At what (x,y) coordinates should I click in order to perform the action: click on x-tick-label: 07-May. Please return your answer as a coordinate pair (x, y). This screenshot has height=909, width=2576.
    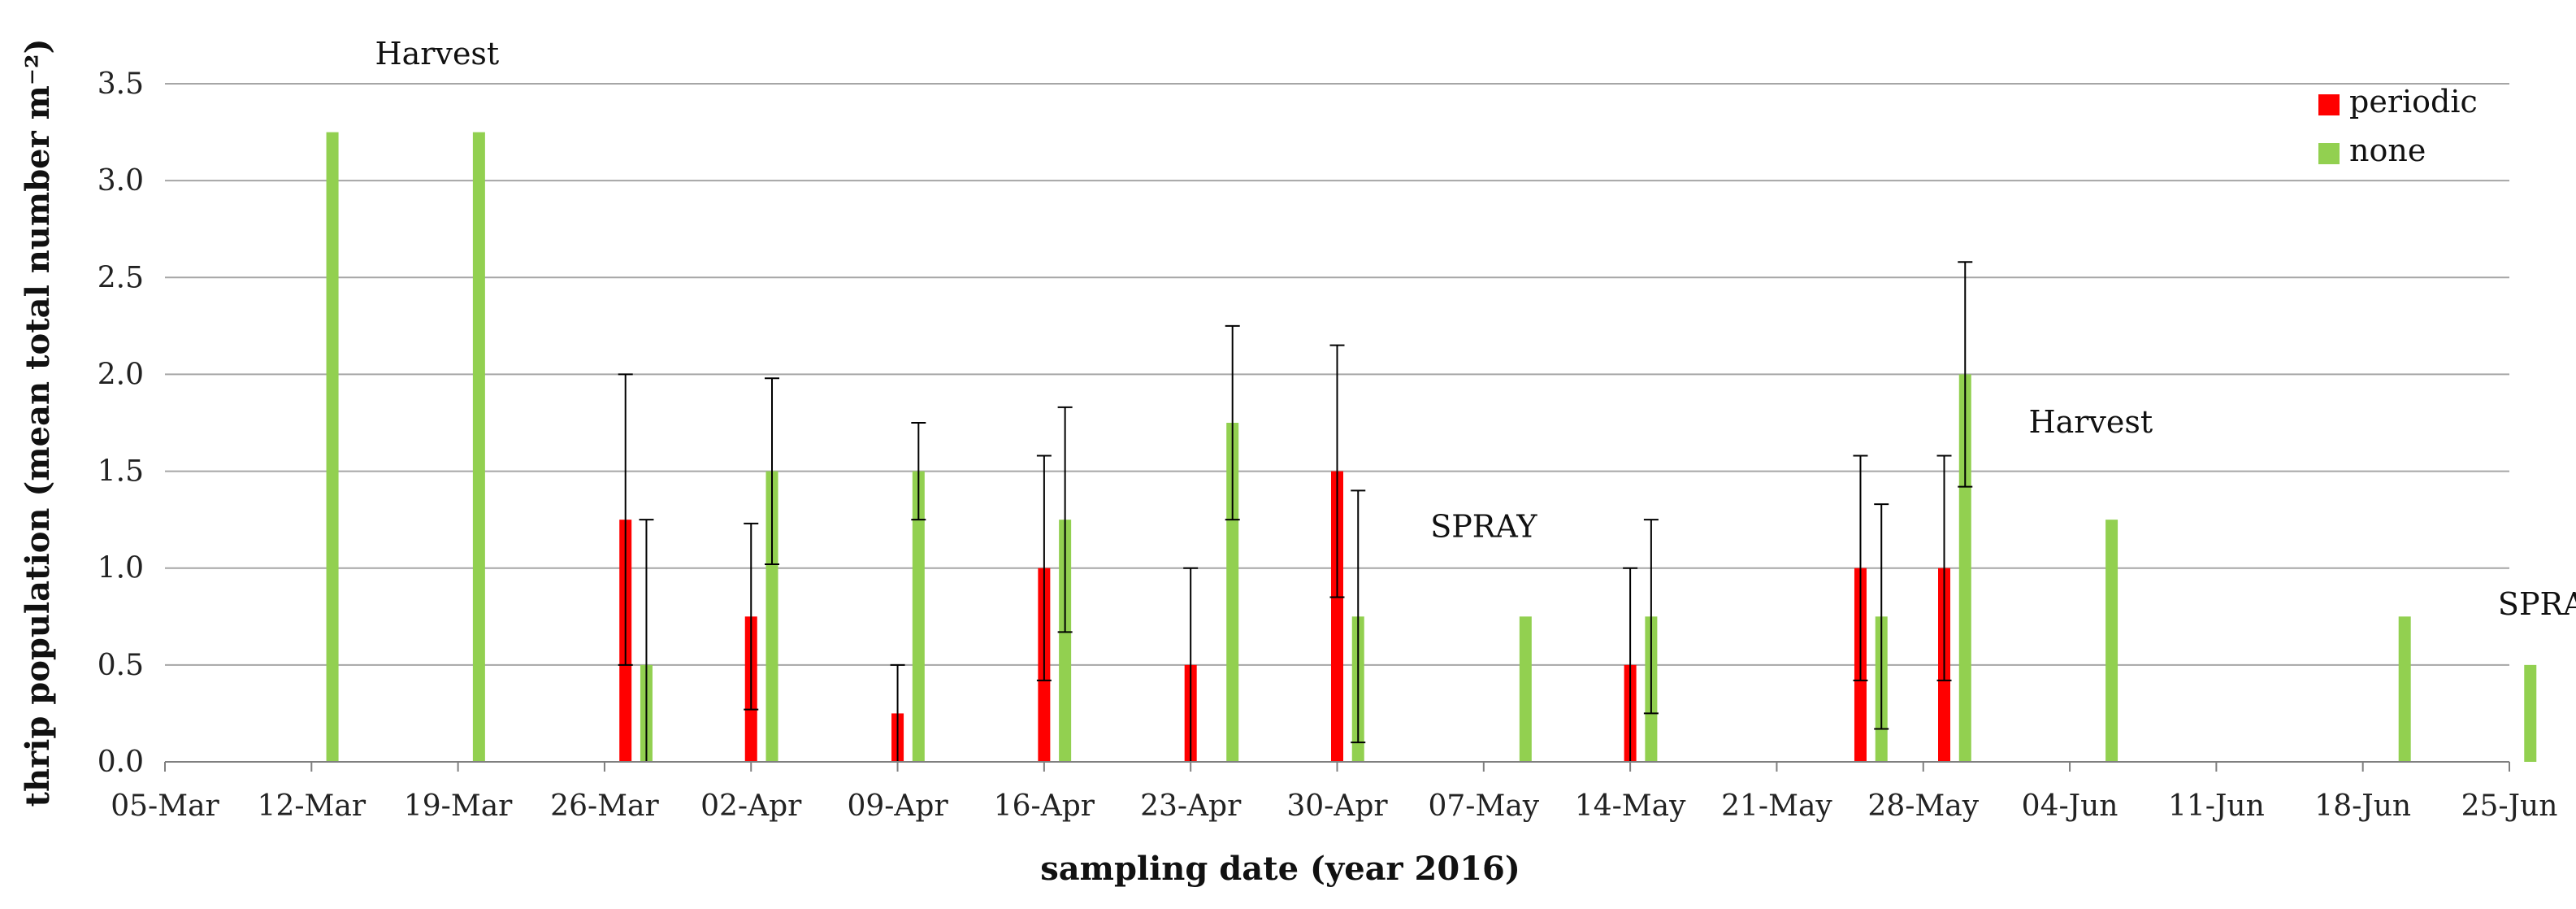
    Looking at the image, I should click on (1483, 806).